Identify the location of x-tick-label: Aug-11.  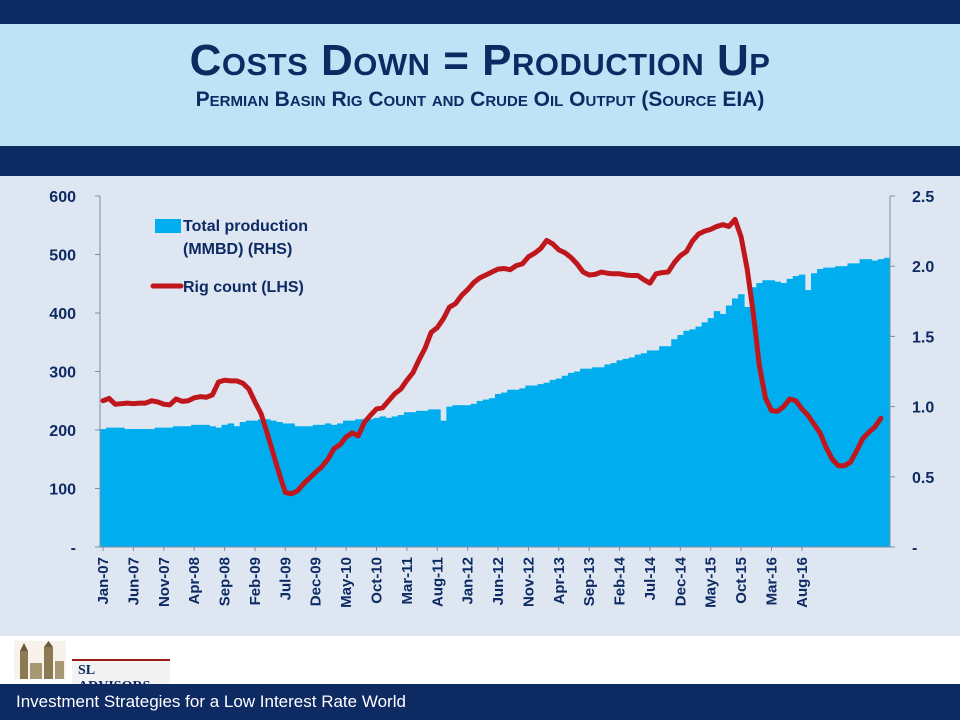
(437, 582).